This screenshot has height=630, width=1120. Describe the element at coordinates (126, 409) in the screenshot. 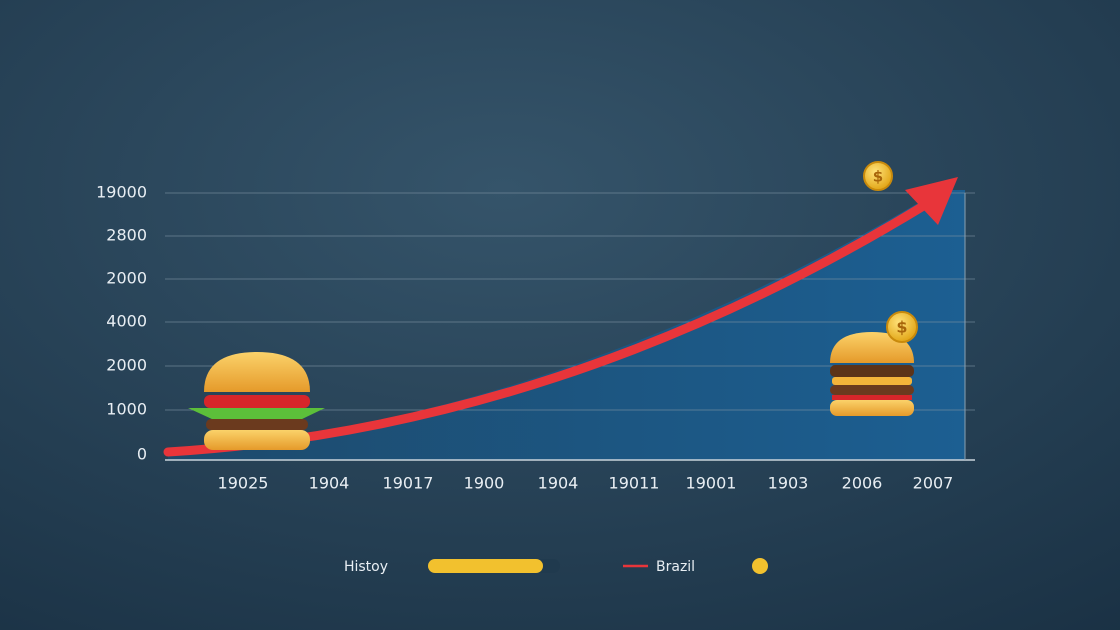

I see `y-tick-label: 1000` at that location.